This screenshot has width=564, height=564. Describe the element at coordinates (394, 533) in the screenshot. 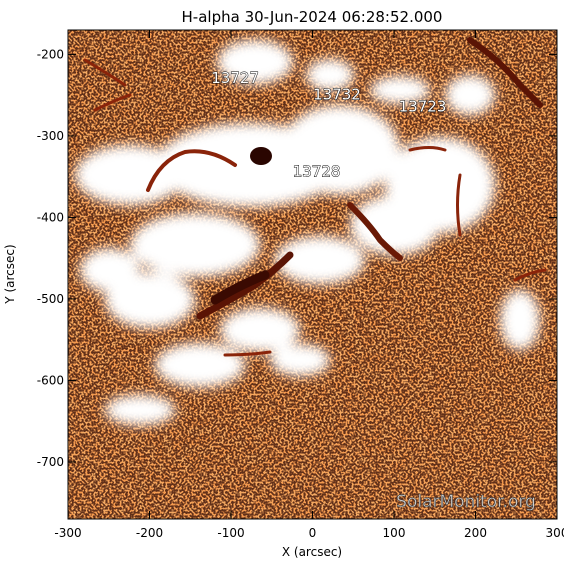

I see `x-tick-label: 100` at that location.